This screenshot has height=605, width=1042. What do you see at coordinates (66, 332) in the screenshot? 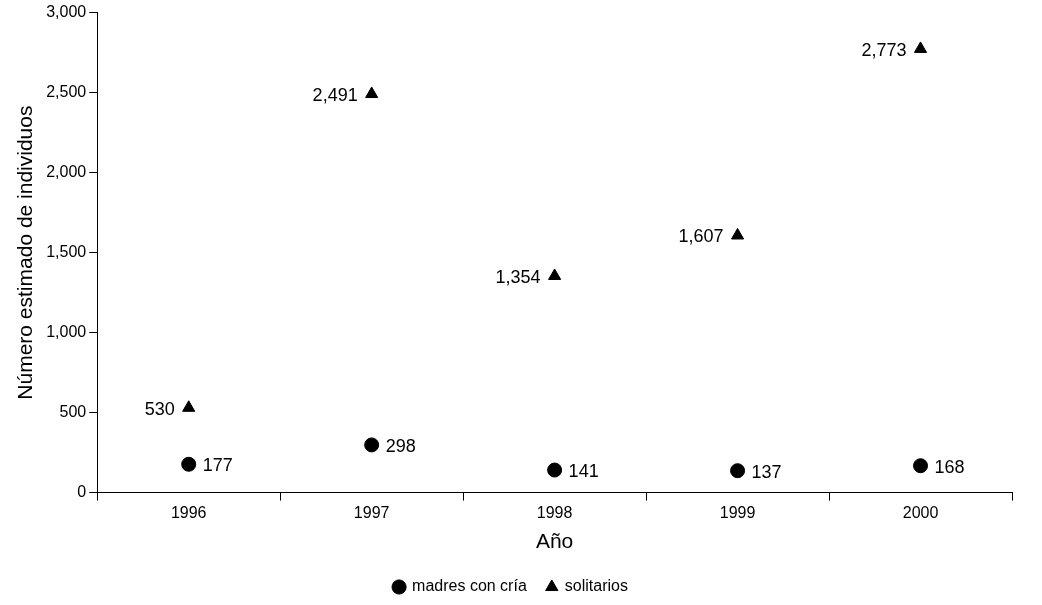
I see `y-tick-label: 1,000` at bounding box center [66, 332].